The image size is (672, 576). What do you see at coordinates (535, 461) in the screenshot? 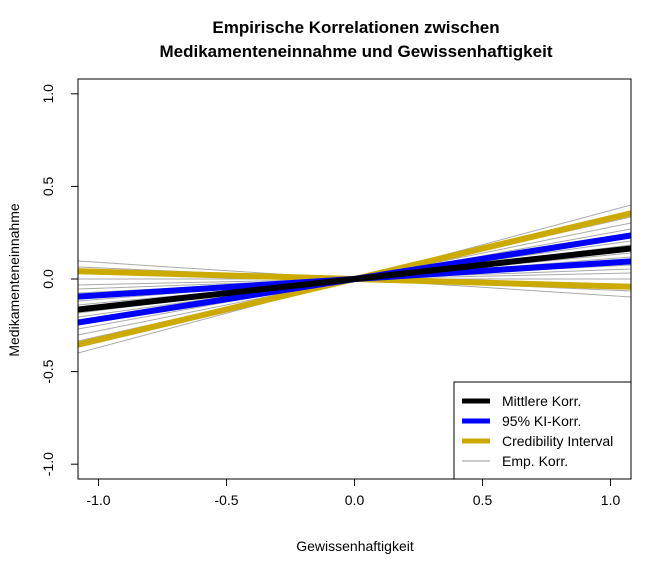
I see `legend-label: Emp. Korr.` at bounding box center [535, 461].